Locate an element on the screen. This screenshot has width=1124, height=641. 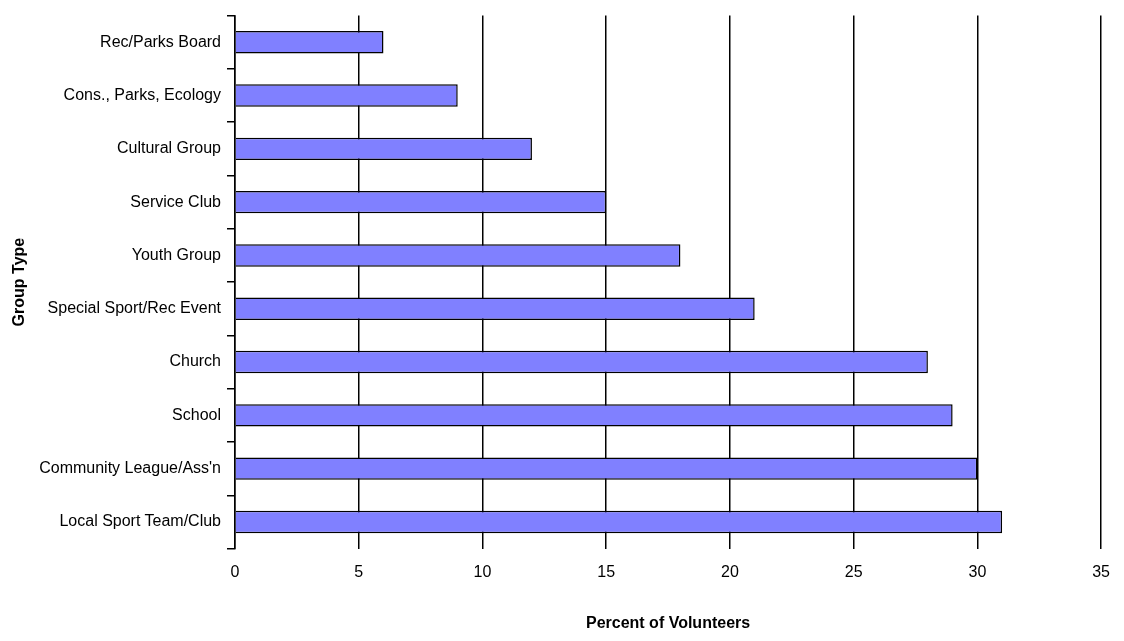
x-tick-label: 0 is located at coordinates (235, 571).